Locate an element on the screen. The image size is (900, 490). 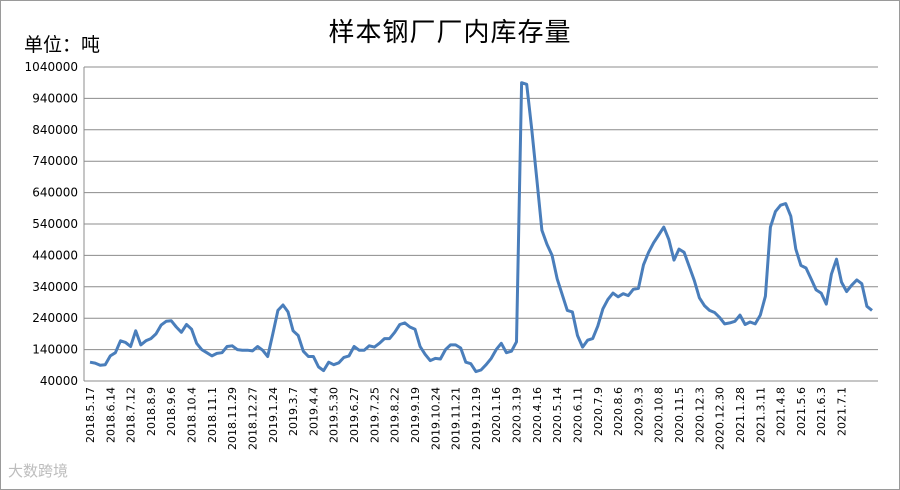
y-tick-label: 840000 is located at coordinates (55, 130).